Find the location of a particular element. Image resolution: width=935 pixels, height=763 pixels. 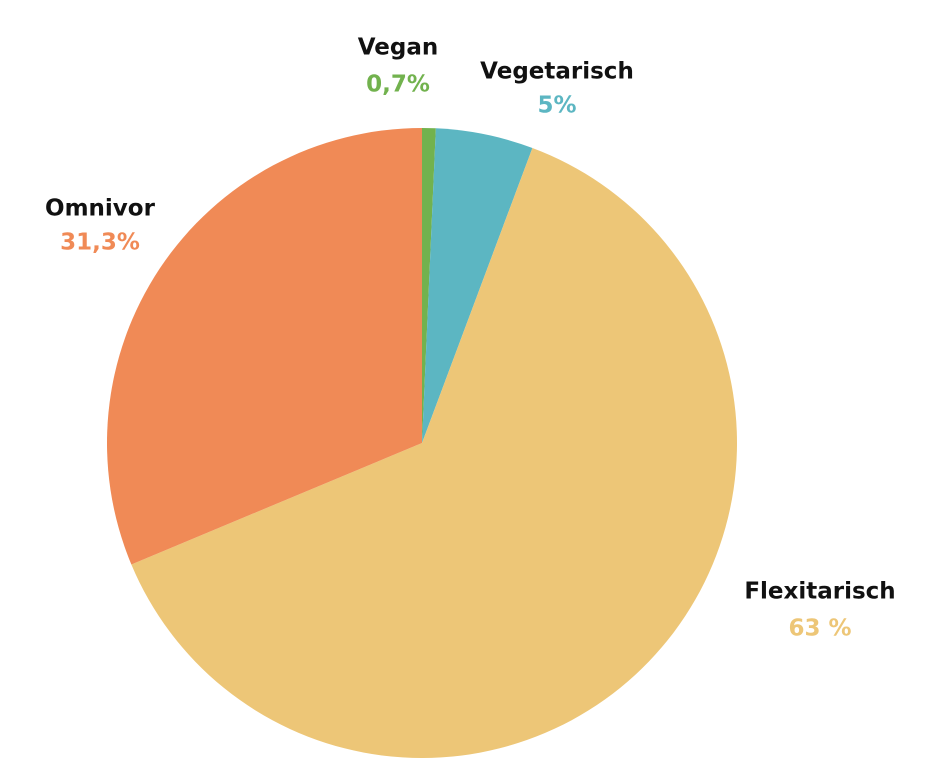

slice-label: Vegetarisch is located at coordinates (557, 72).